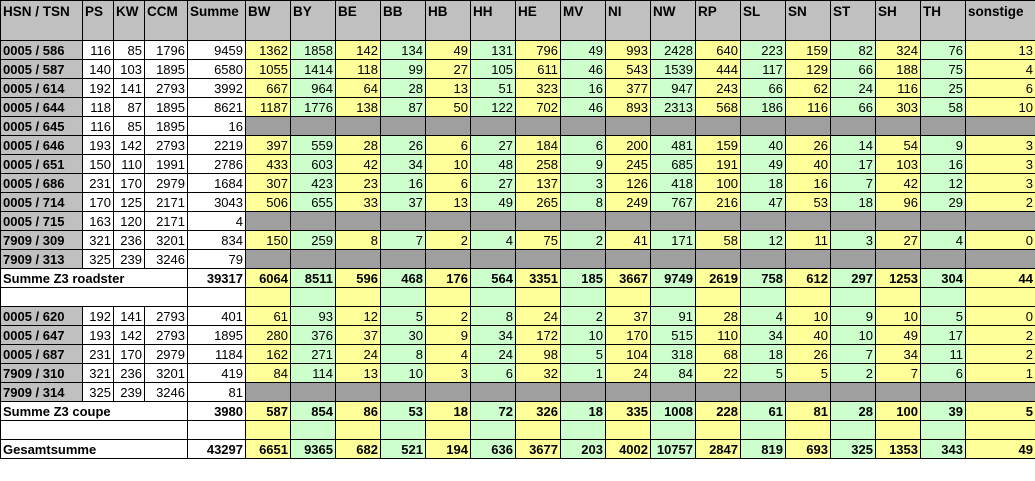 This screenshot has height=481, width=1035. I want to click on state-cell-bw: 6064, so click(268, 278).